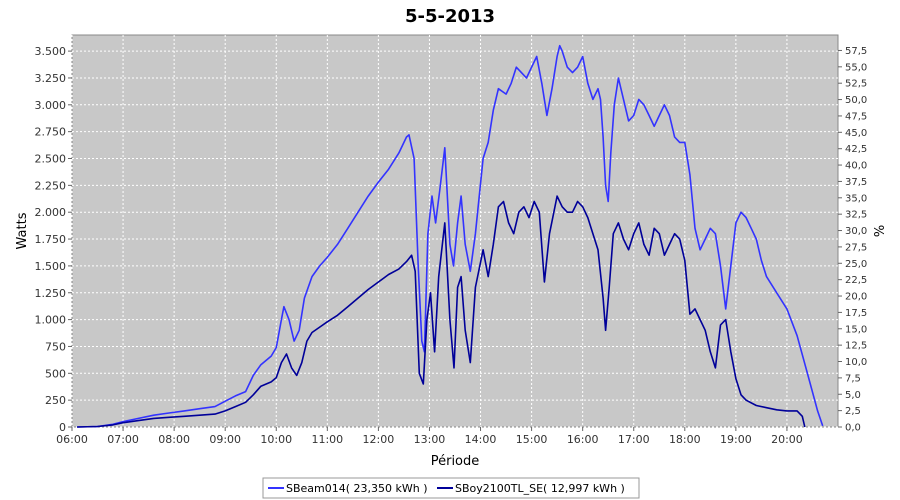  What do you see at coordinates (225, 439) in the screenshot?
I see `x-tick-label: 09:00` at bounding box center [225, 439].